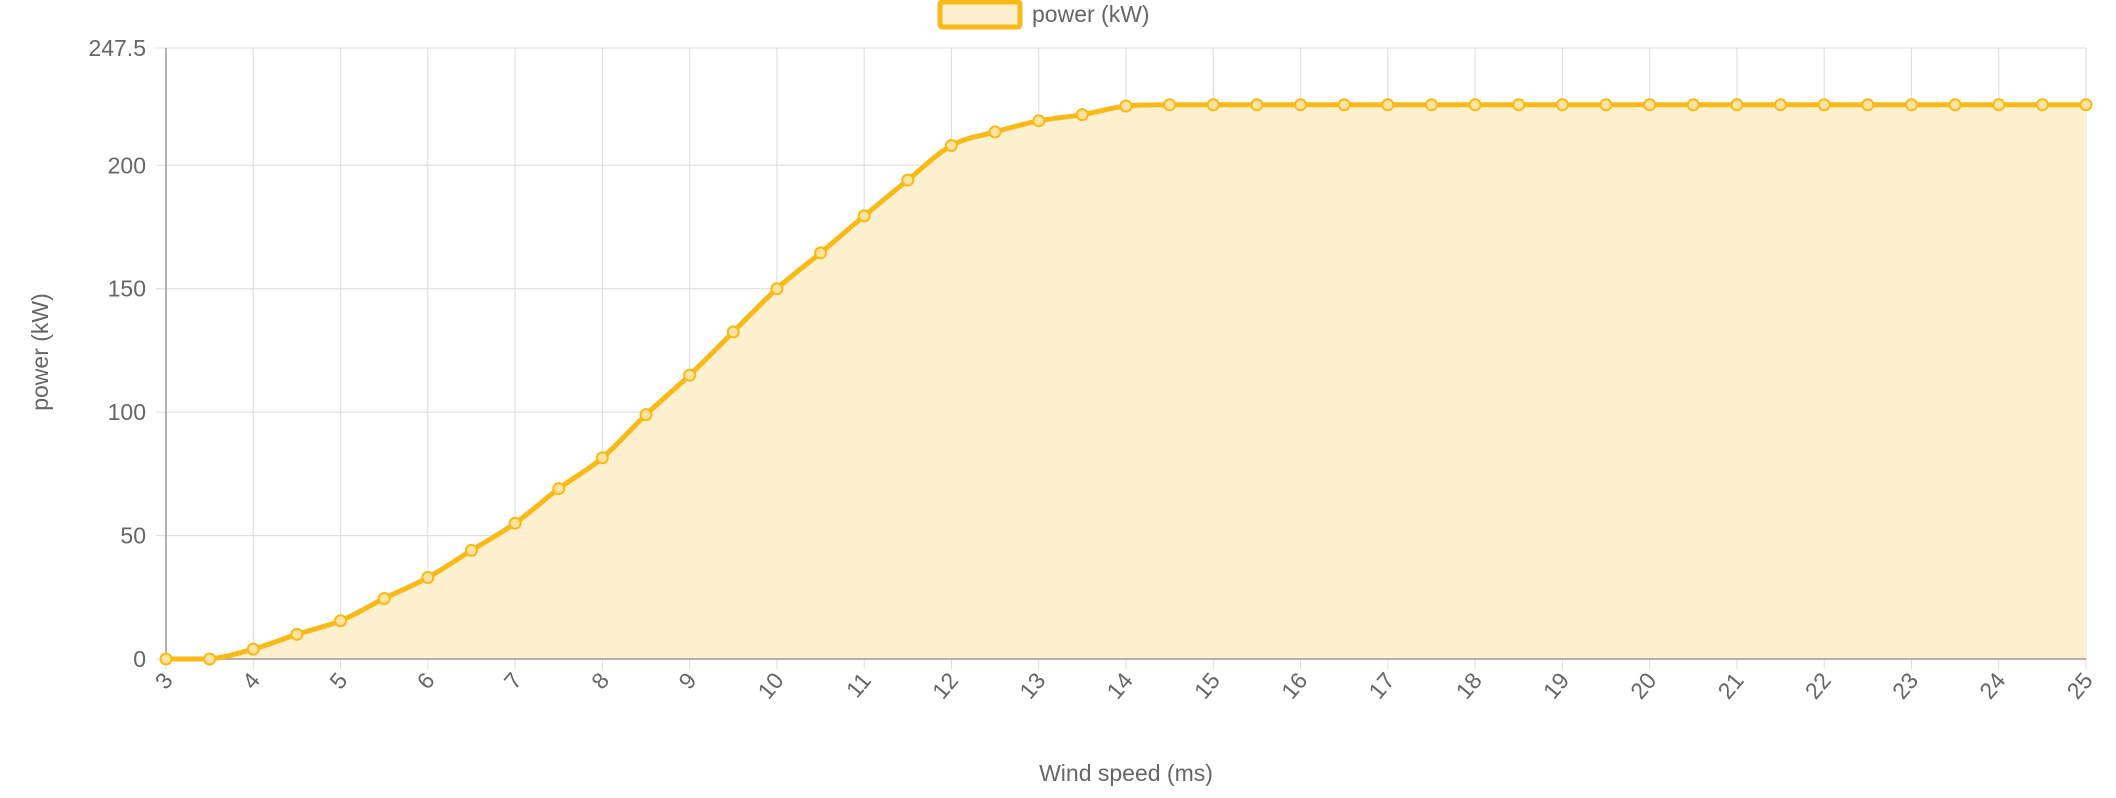  I want to click on x-tick-label: 9, so click(687, 681).